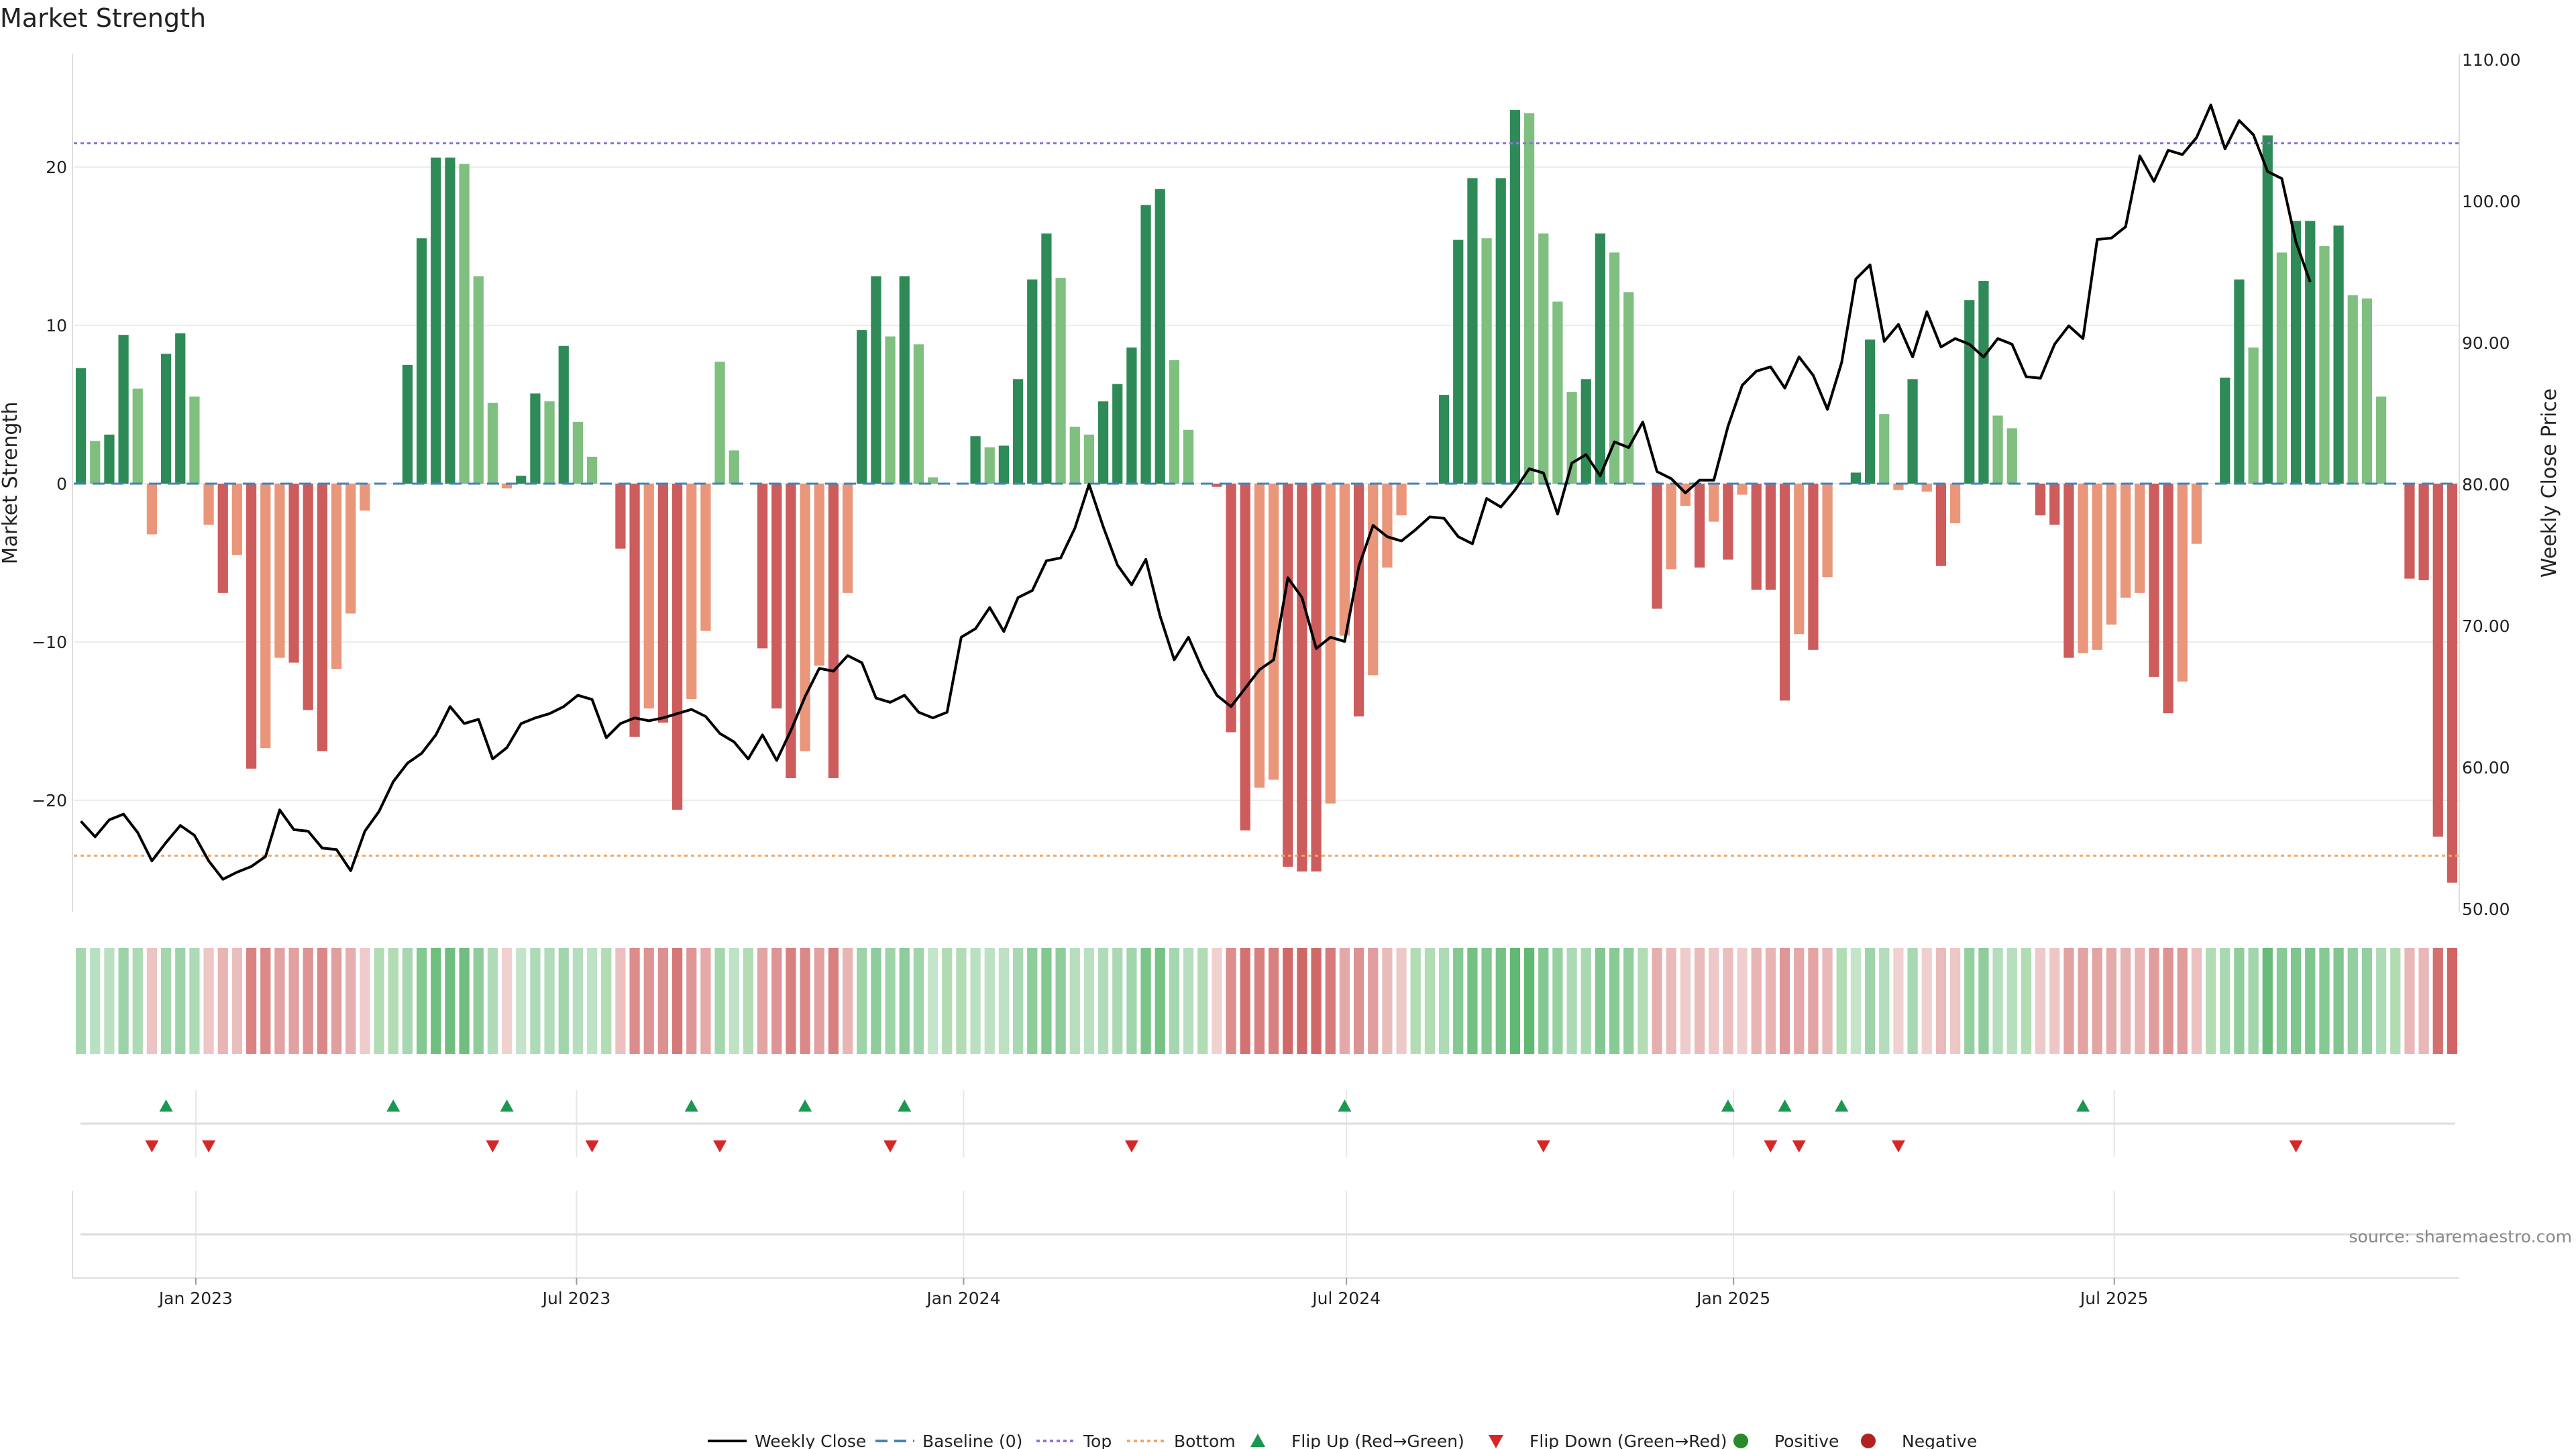  Describe the element at coordinates (1205, 1440) in the screenshot. I see `legend-label: Bottom` at that location.